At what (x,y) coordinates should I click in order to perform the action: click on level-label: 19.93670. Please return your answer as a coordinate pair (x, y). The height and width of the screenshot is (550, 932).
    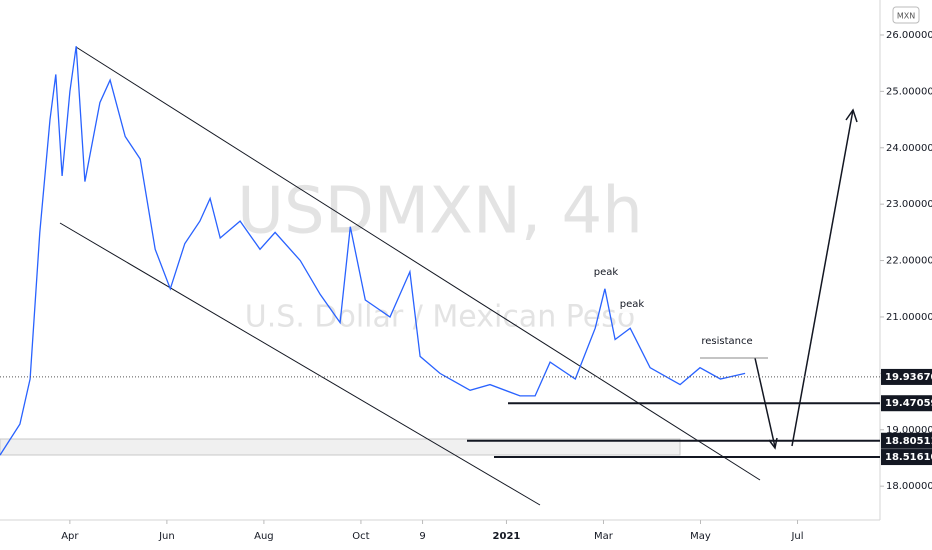
    Looking at the image, I should click on (908, 377).